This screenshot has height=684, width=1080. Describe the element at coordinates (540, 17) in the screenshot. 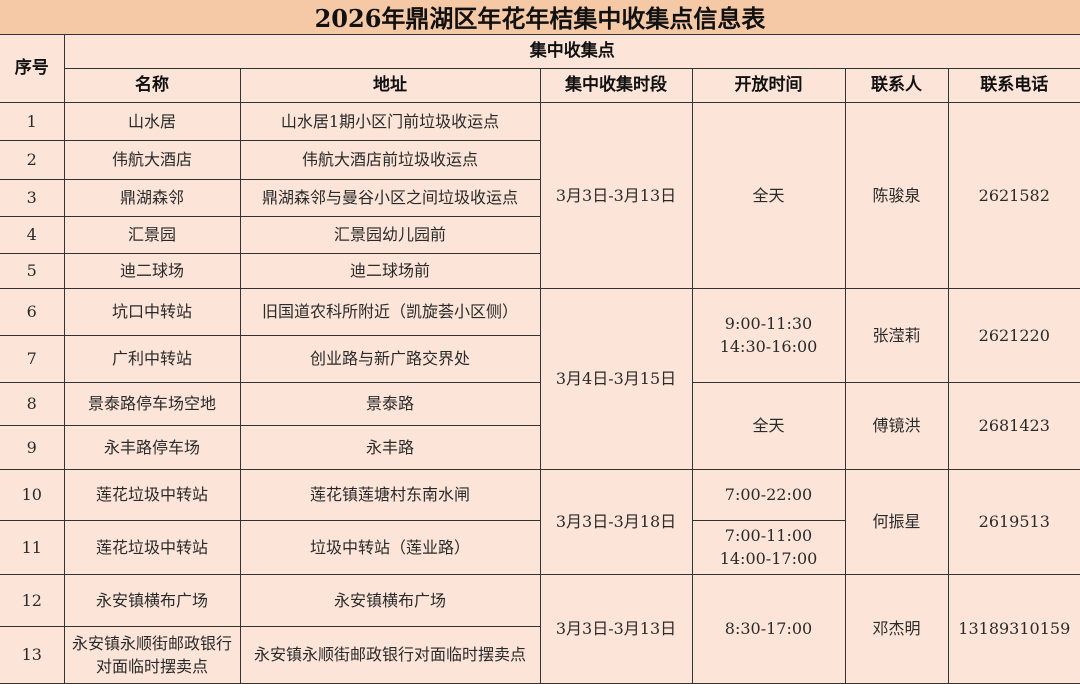

I see `table-title: 2026年鼎湖区年花年桔集中收集点信息表` at that location.